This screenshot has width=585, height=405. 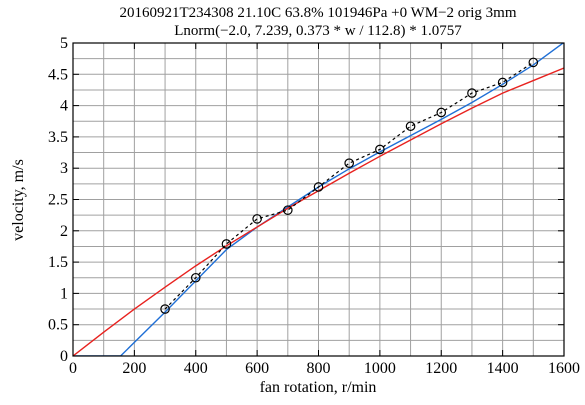 I want to click on x-tick-label: 0, so click(x=73, y=368).